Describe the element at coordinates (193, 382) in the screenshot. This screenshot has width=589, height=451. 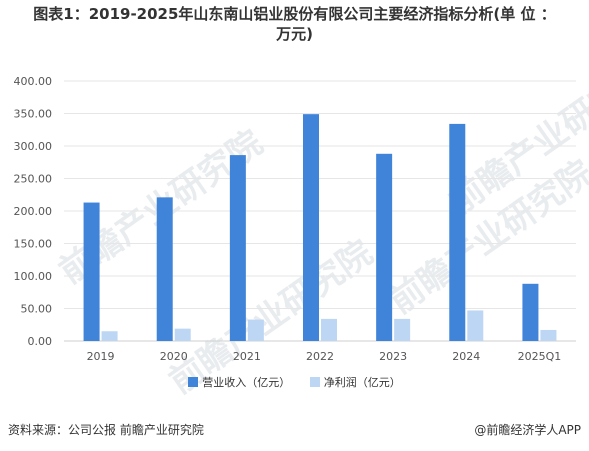
I see `legend-swatch-revenue` at that location.